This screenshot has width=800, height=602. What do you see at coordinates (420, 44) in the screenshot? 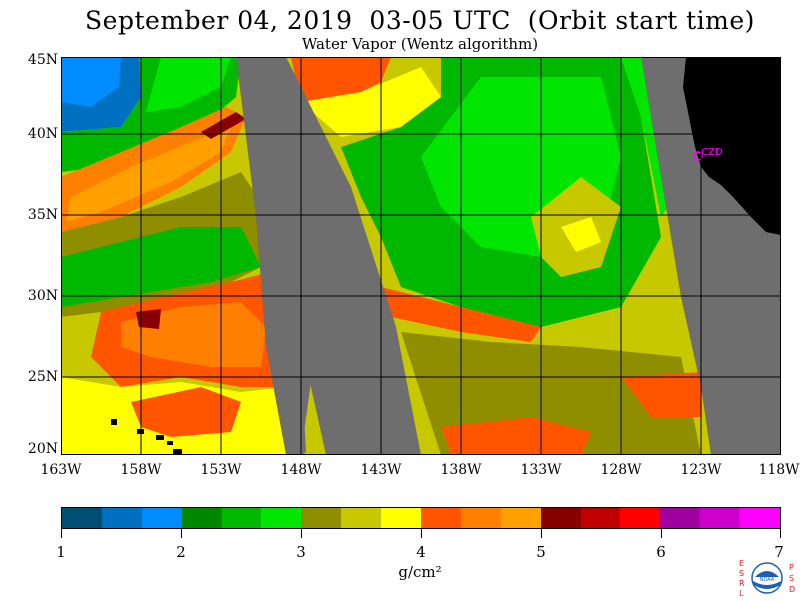
I see `map-subtitle: Water Vapor (Wentz algorithm)` at bounding box center [420, 44].